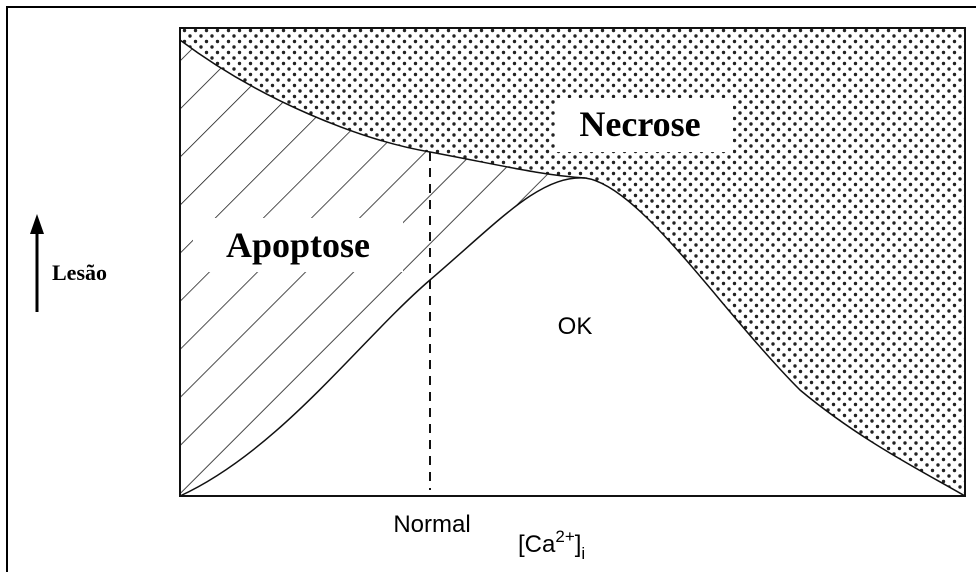 The width and height of the screenshot is (976, 572). I want to click on x-axis-label: [Ca2+]i, so click(551, 545).